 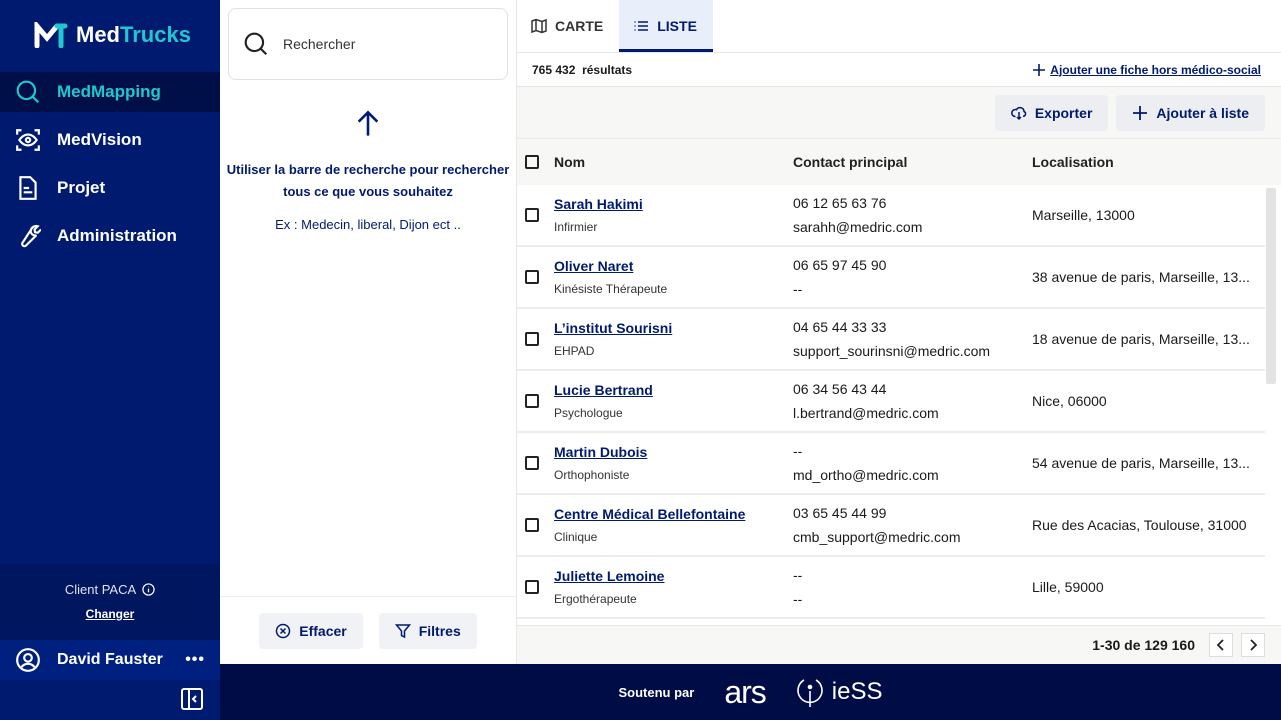 I want to click on clear-button: Effacer, so click(x=311, y=630).